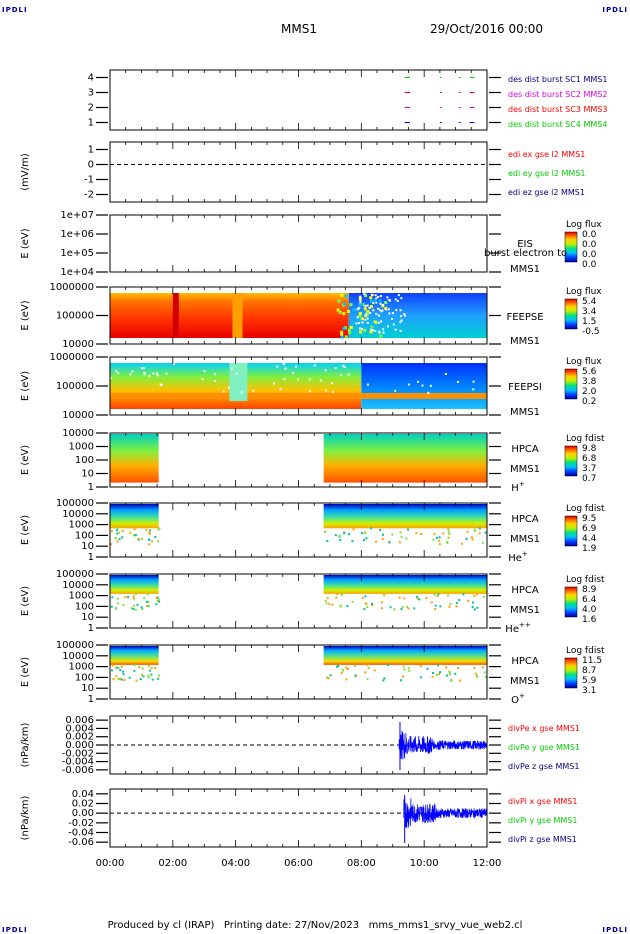 Image resolution: width=630 pixels, height=934 pixels. I want to click on feepse-early-band, so click(229, 315).